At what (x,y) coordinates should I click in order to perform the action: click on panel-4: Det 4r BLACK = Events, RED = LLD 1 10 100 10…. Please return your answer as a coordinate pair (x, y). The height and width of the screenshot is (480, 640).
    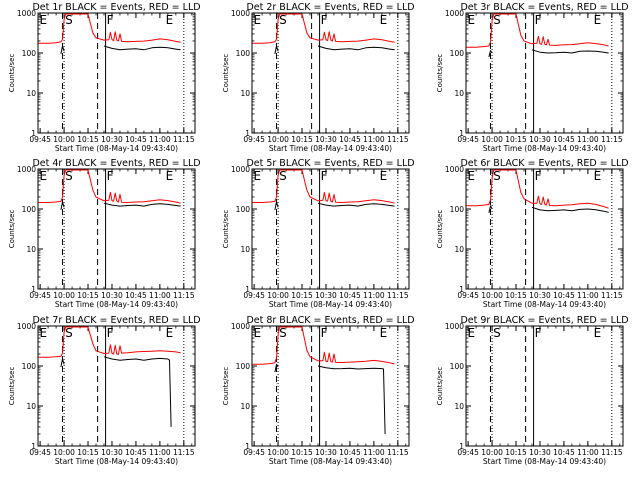
    Looking at the image, I should click on (104, 233).